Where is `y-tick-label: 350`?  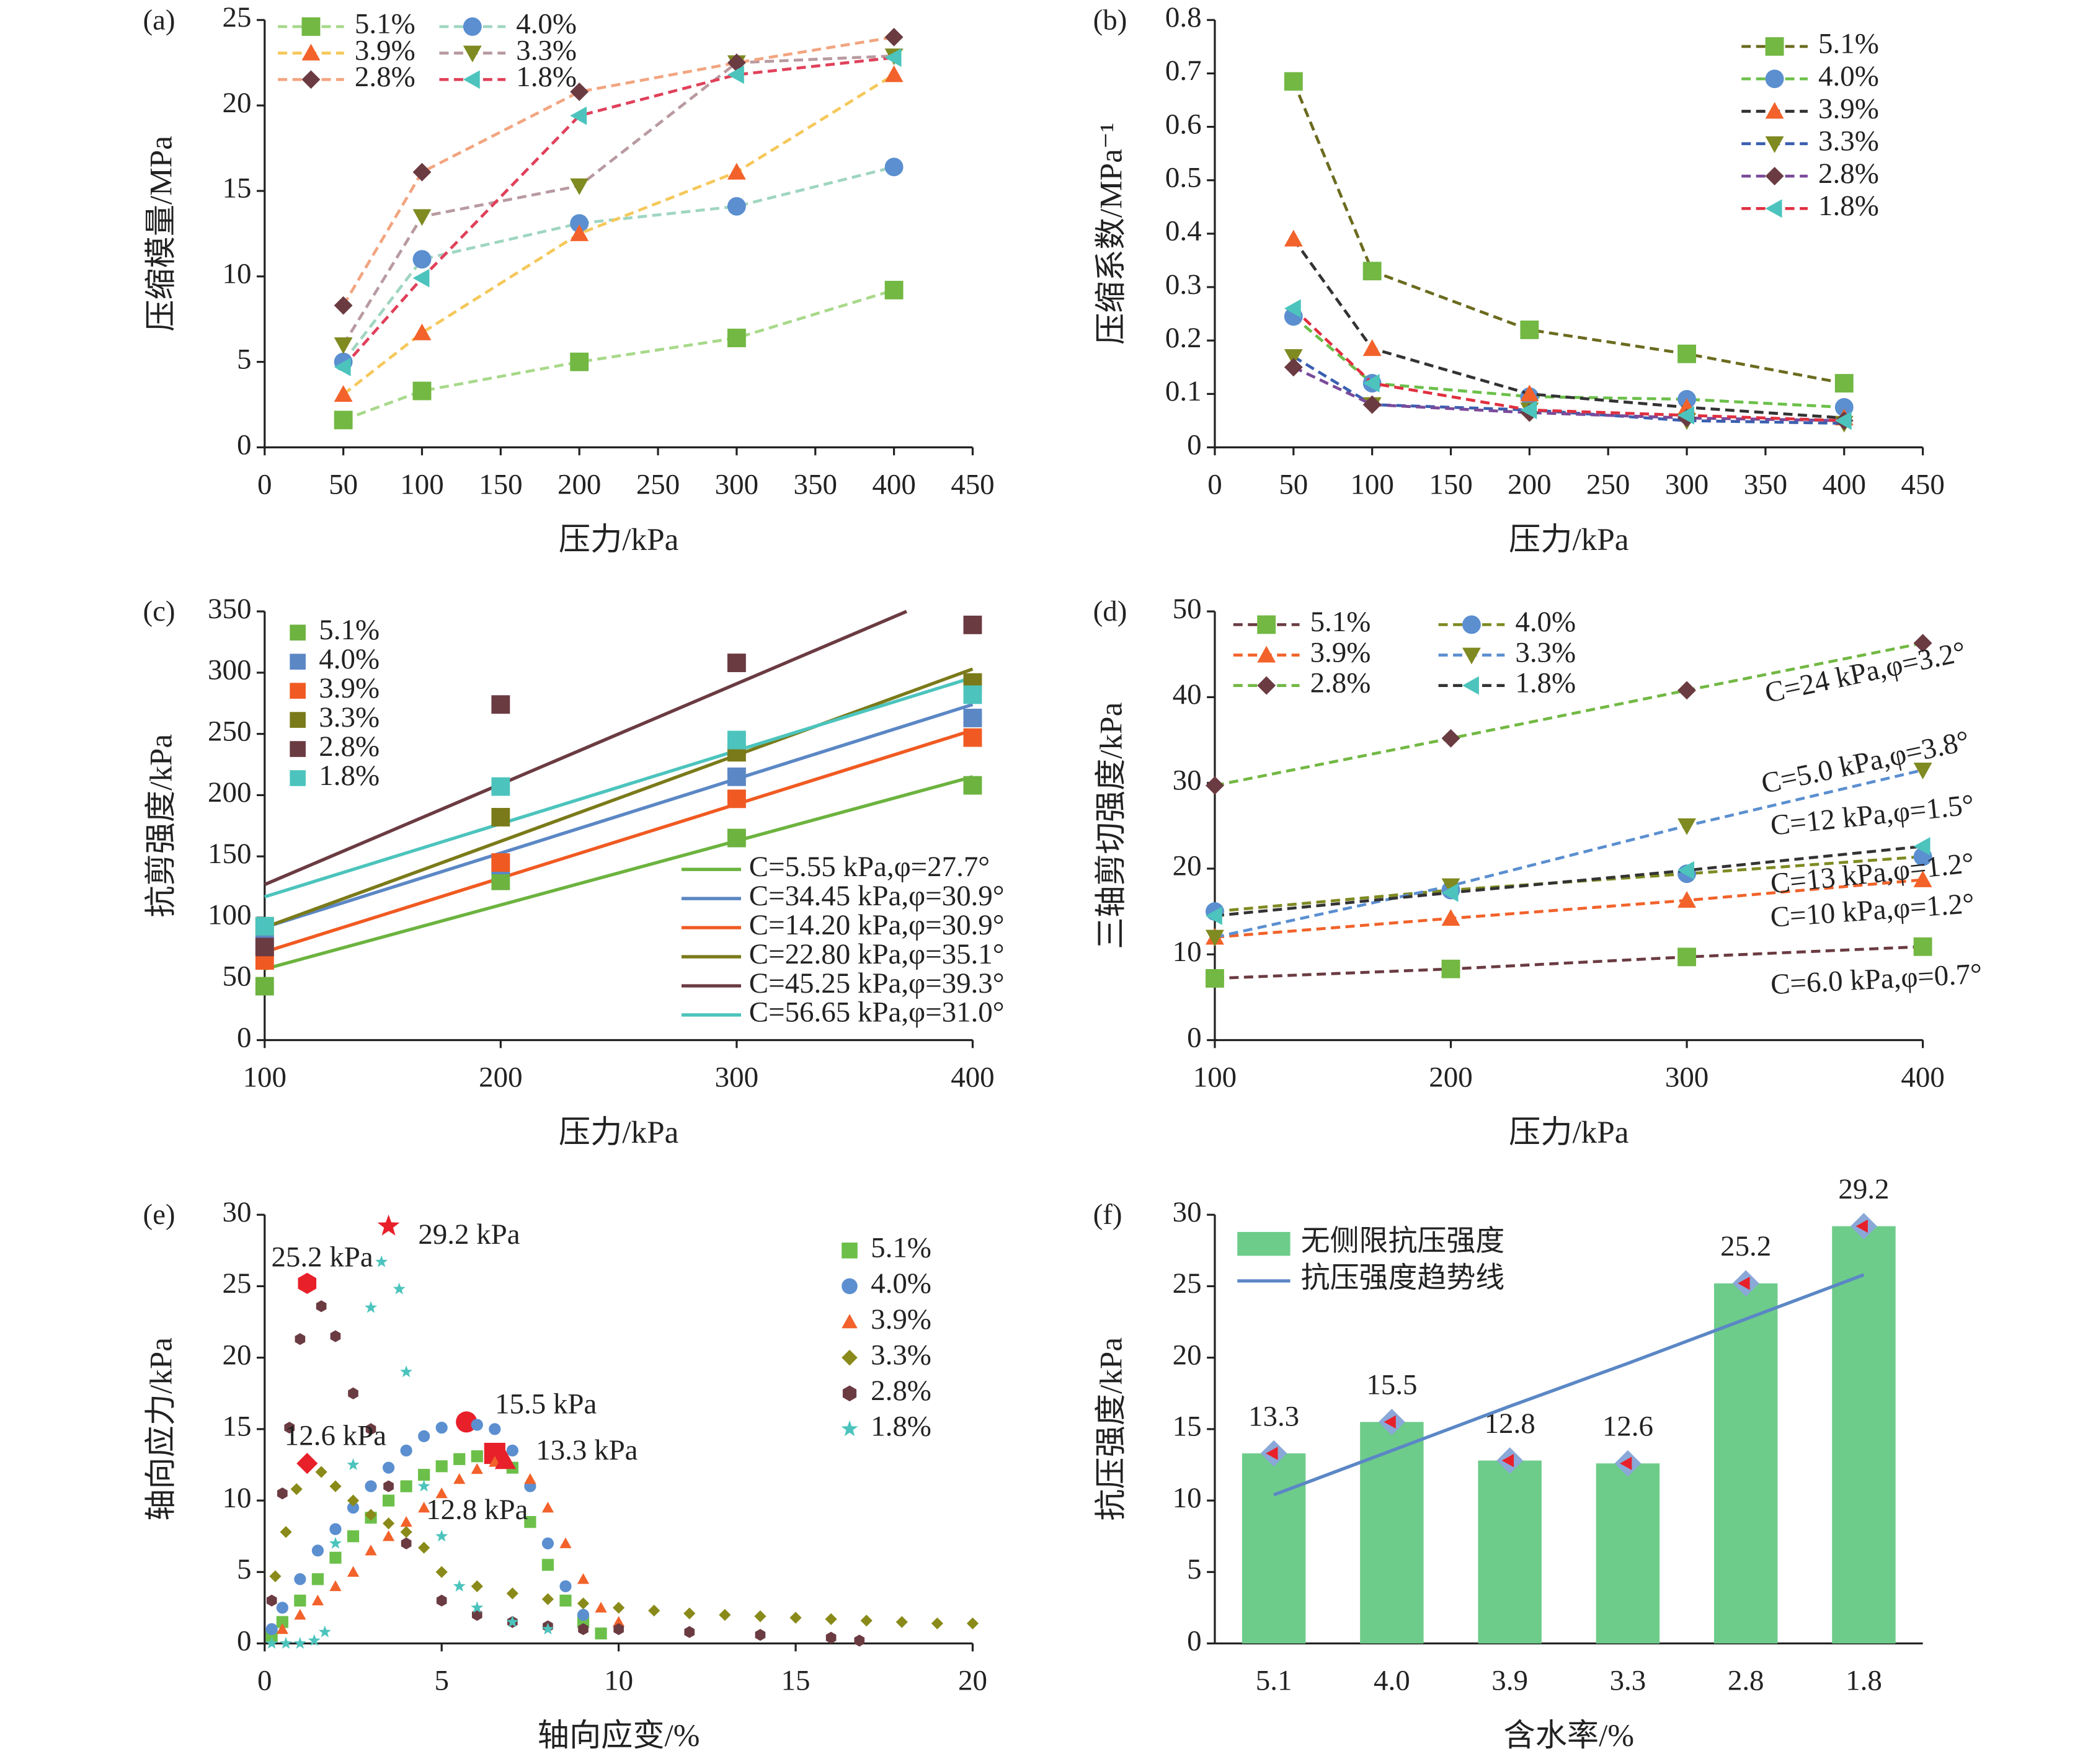 y-tick-label: 350 is located at coordinates (230, 609).